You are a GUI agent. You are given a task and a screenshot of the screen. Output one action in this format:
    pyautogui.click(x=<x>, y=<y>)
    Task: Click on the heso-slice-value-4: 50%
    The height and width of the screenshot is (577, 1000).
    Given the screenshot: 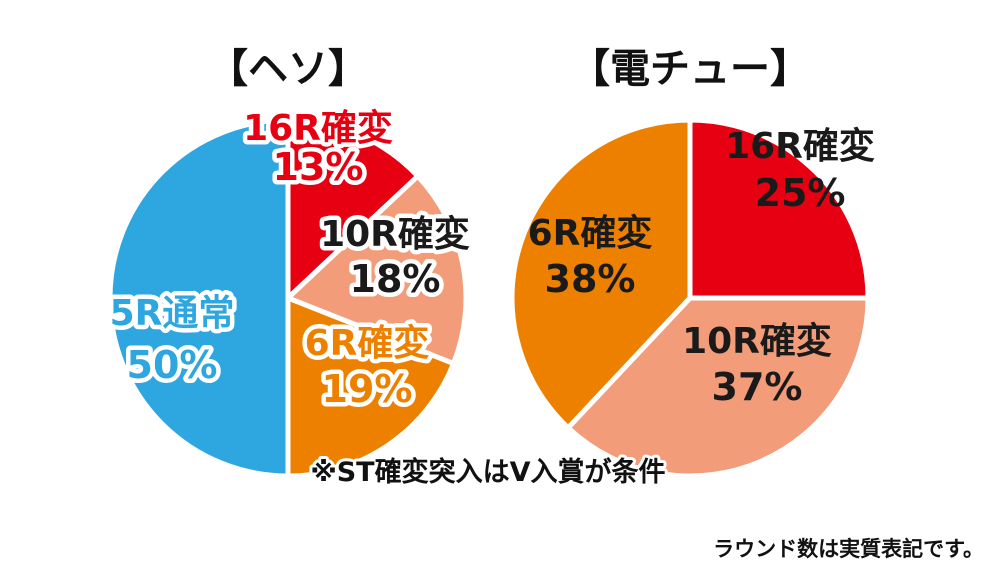 What is the action you would take?
    pyautogui.click(x=172, y=365)
    